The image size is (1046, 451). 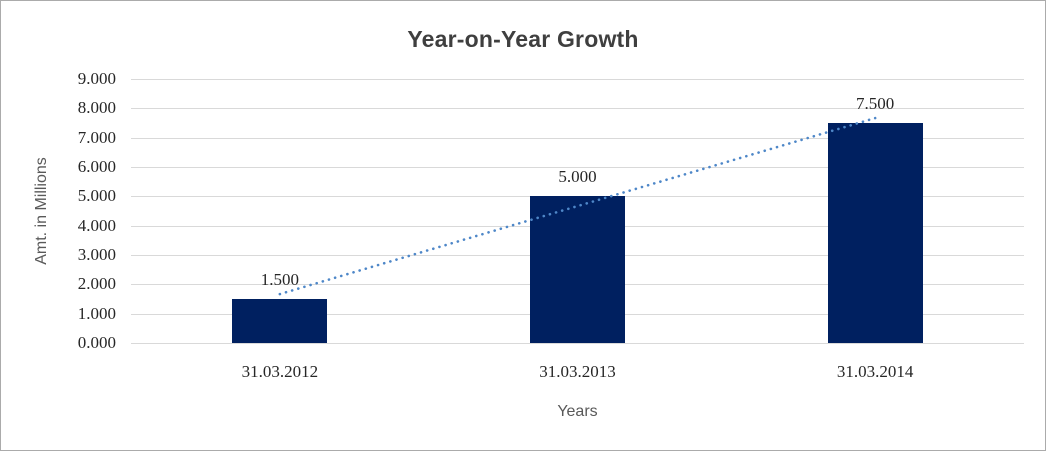 I want to click on y-tick-label: 2.000, so click(x=96, y=284).